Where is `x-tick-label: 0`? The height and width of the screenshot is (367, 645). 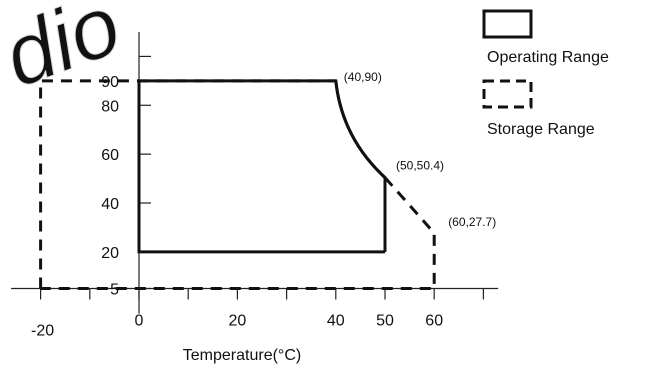 x-tick-label: 0 is located at coordinates (139, 321).